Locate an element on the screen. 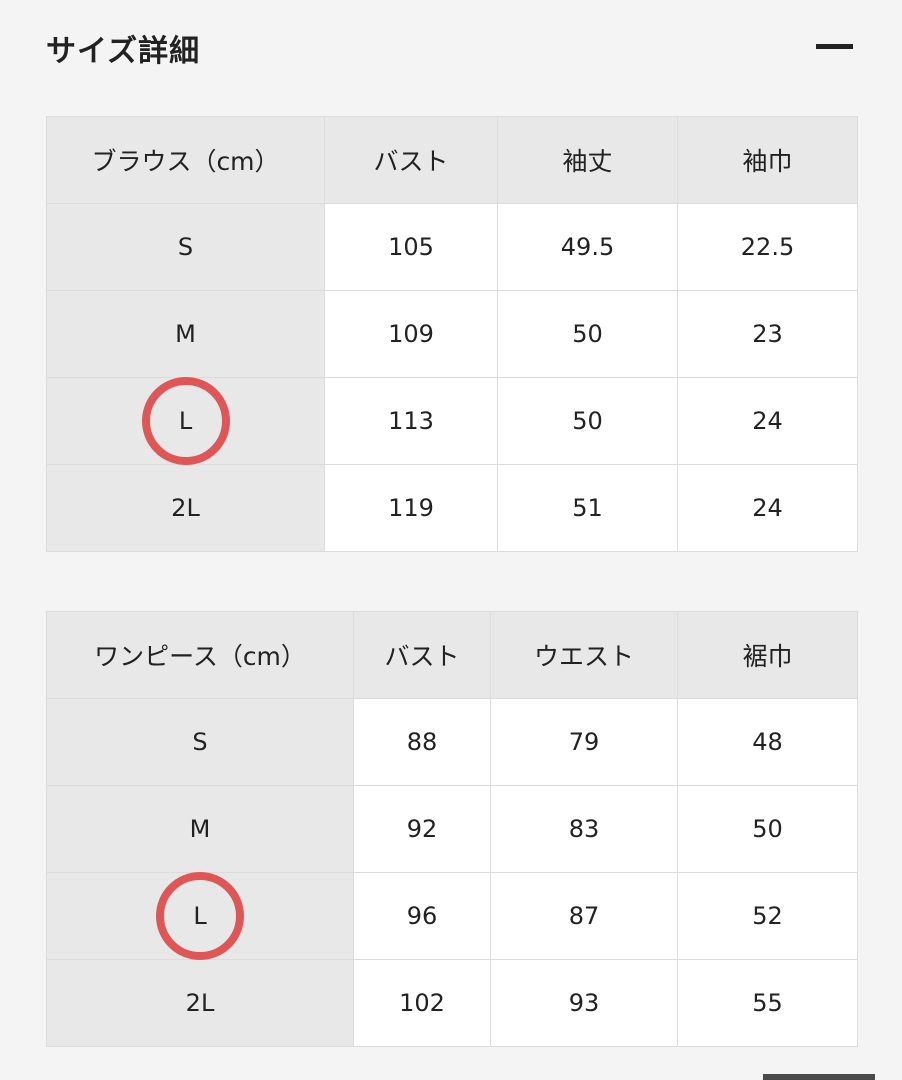 Image resolution: width=902 pixels, height=1080 pixels. column-header: ブラウス（cm） is located at coordinates (185, 160).